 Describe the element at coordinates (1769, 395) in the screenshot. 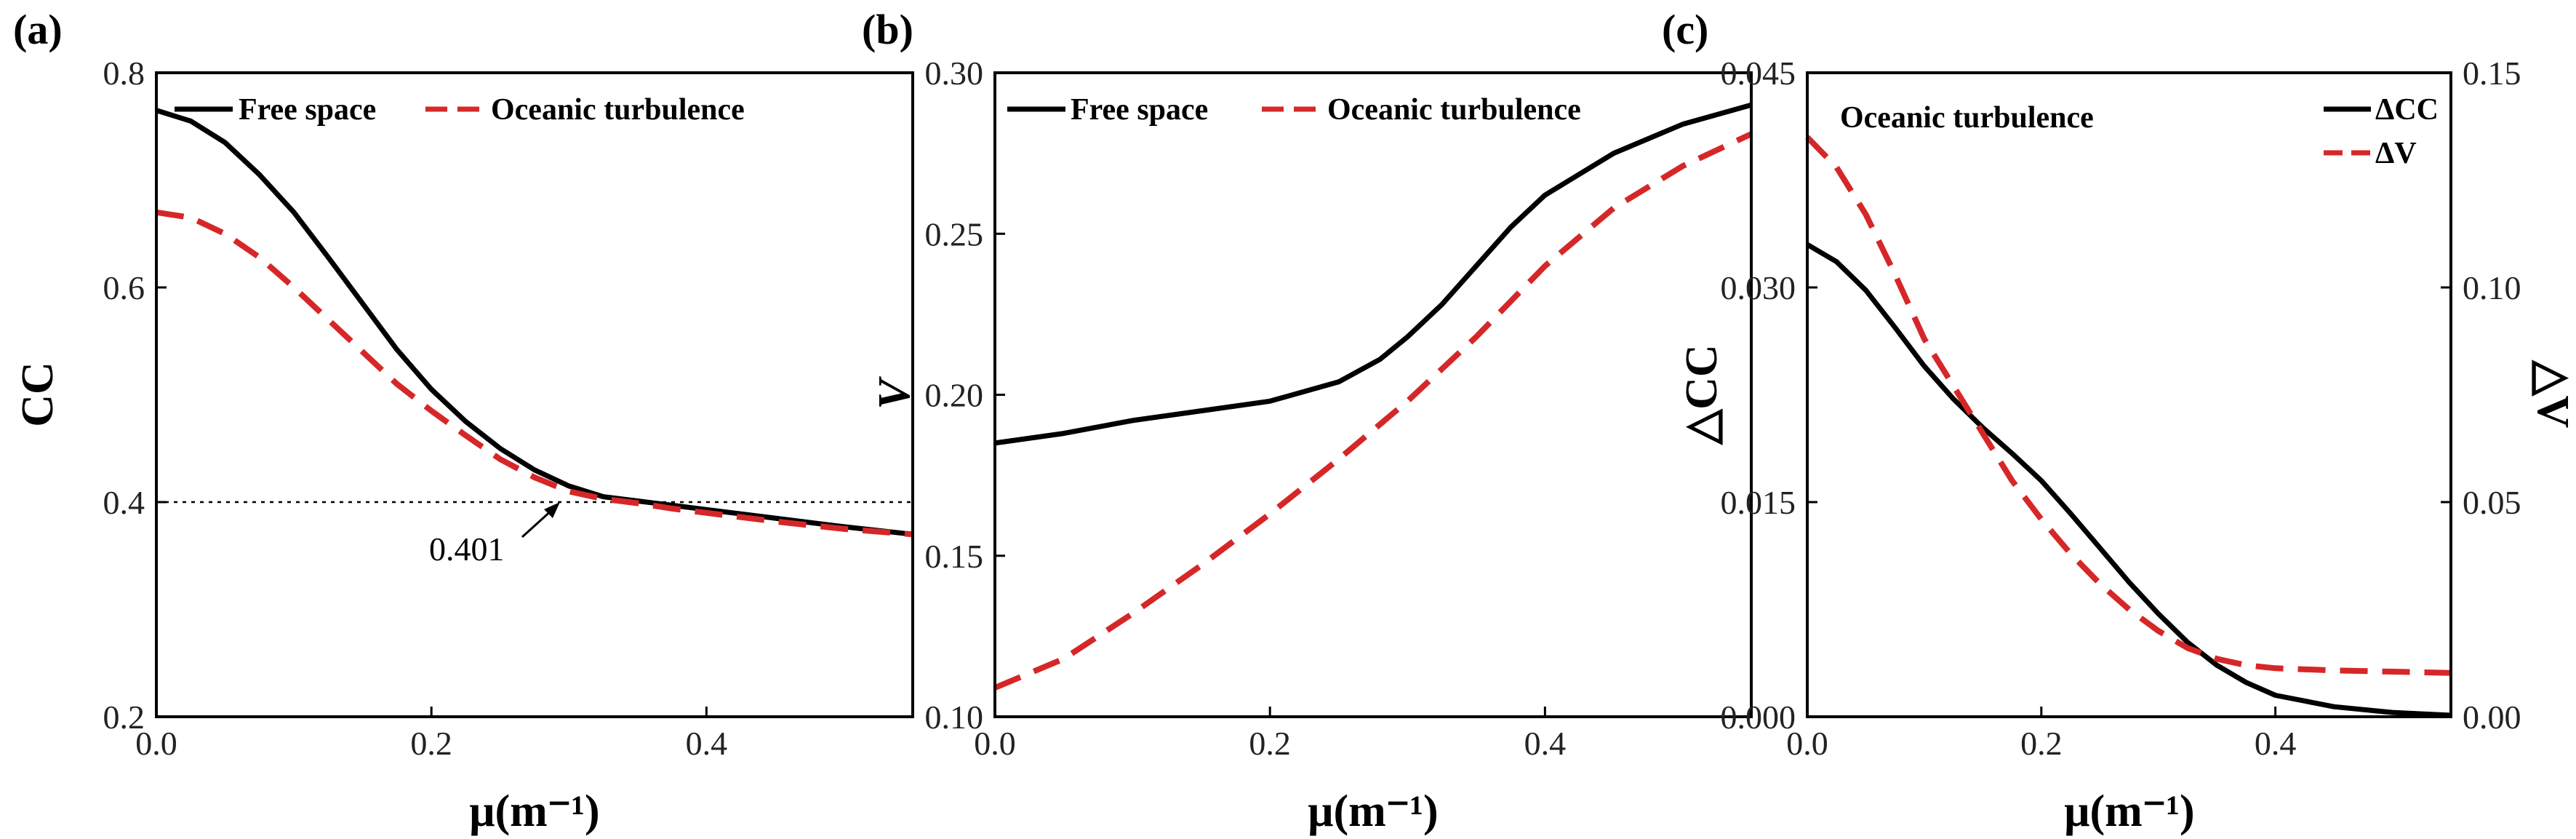

I see `panel-c-y-ticks-left: 0.000 0.015 0.030 0.045` at that location.